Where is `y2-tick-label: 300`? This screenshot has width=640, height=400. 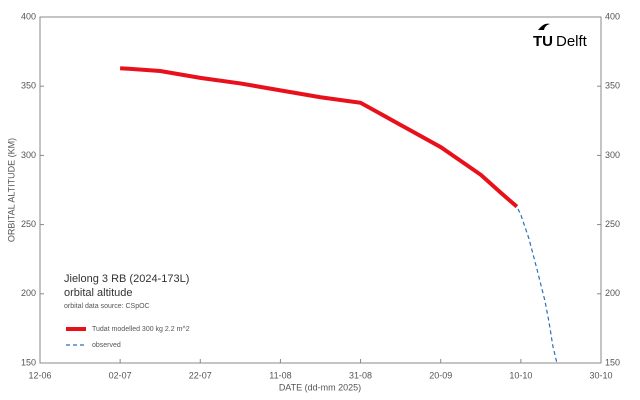 y2-tick-label: 300 is located at coordinates (612, 155).